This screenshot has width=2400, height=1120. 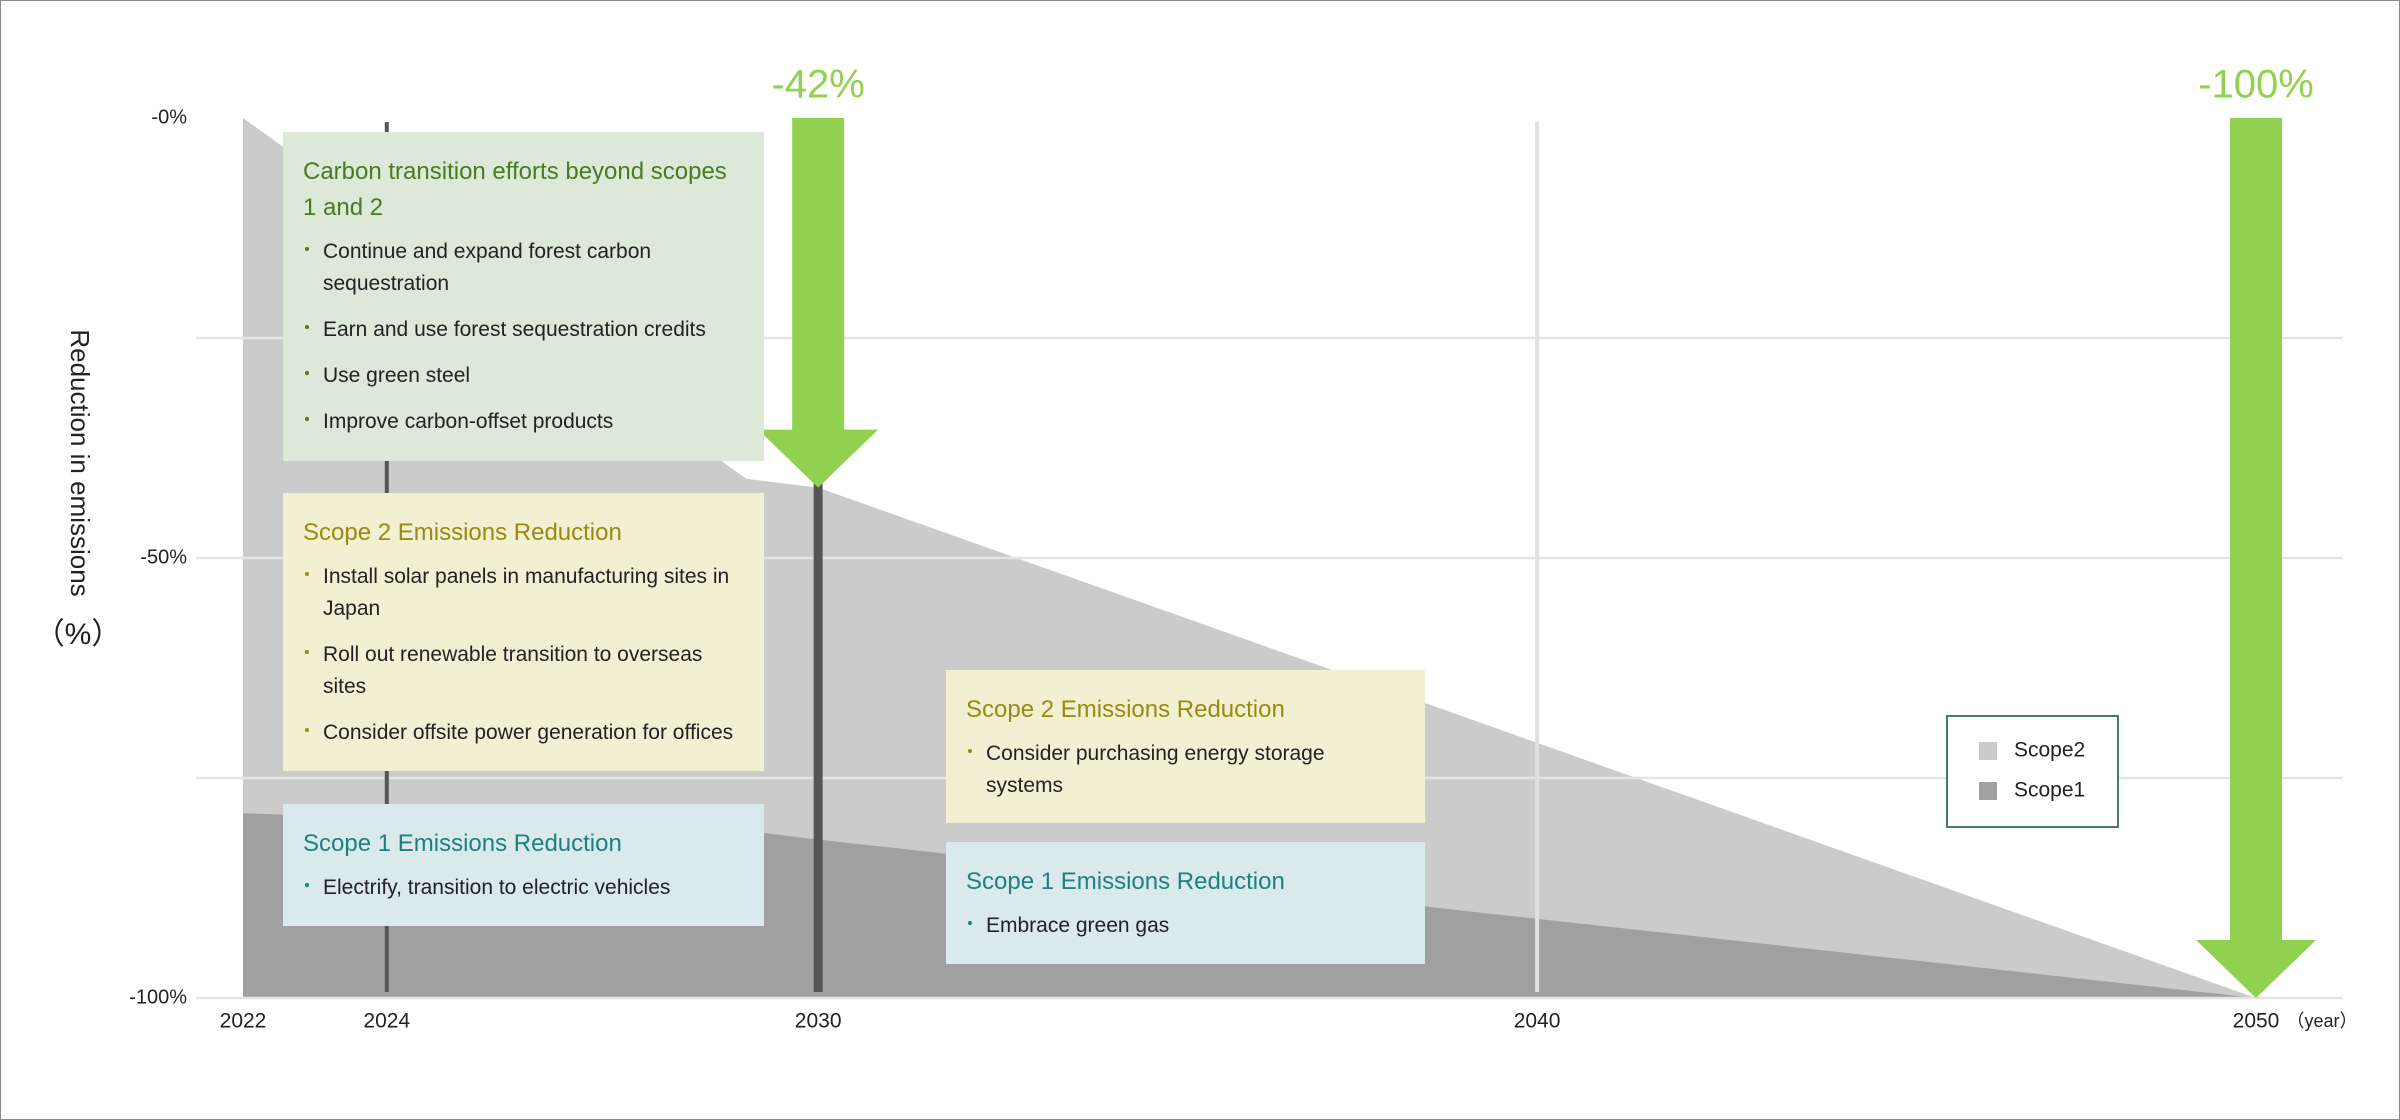 I want to click on y-tick-label: -0%, so click(x=169, y=117).